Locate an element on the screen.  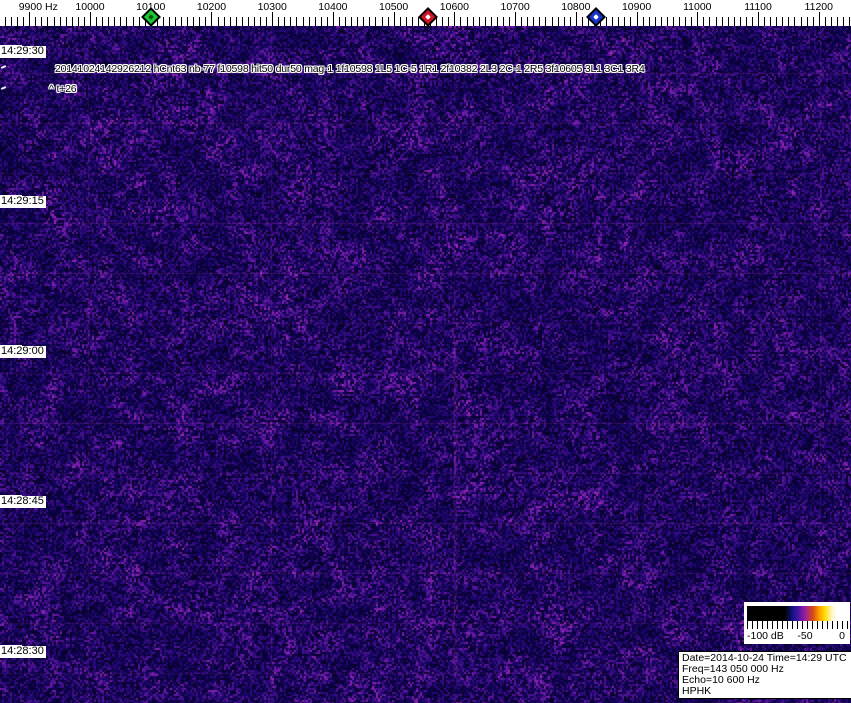
ruler-frequency-label: 10900 is located at coordinates (636, 7).